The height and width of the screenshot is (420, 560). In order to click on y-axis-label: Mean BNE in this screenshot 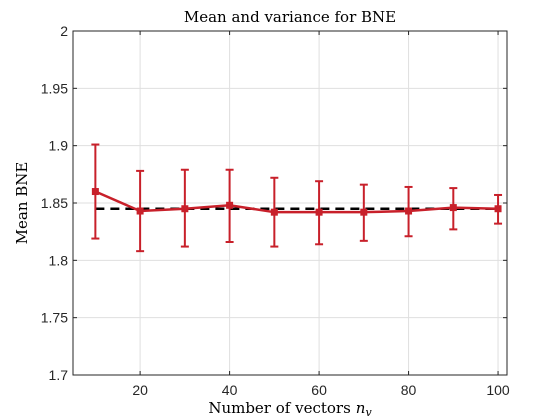, I will do `click(22, 203)`.